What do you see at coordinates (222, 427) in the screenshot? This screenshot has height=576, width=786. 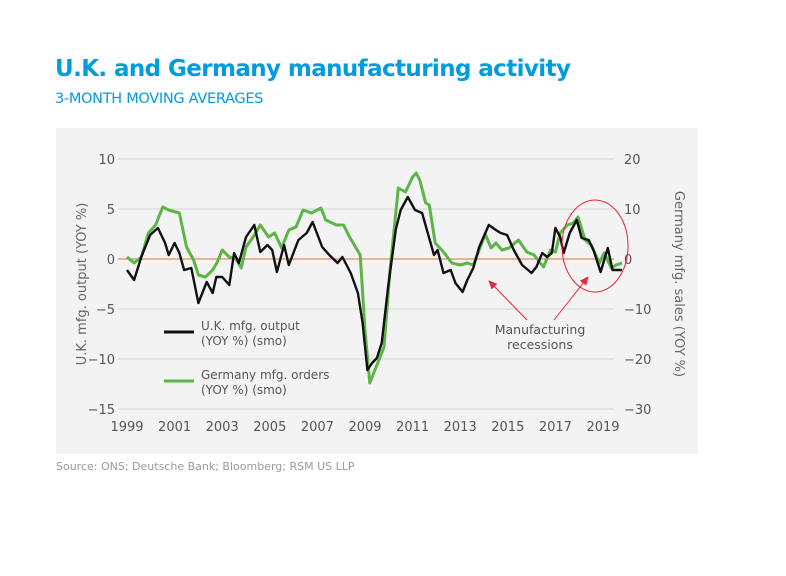 I see `x-tick-label: 2003` at bounding box center [222, 427].